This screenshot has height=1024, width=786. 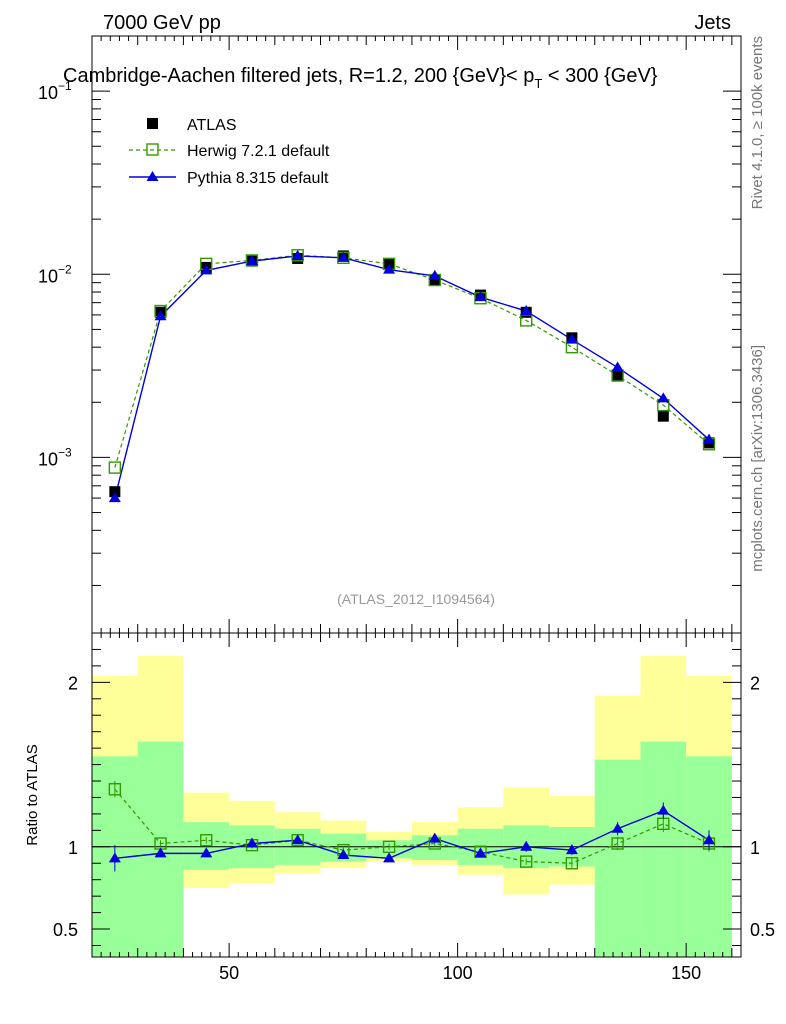 I want to click on ratio-y-tick-label-right: 0.5, so click(x=762, y=930).